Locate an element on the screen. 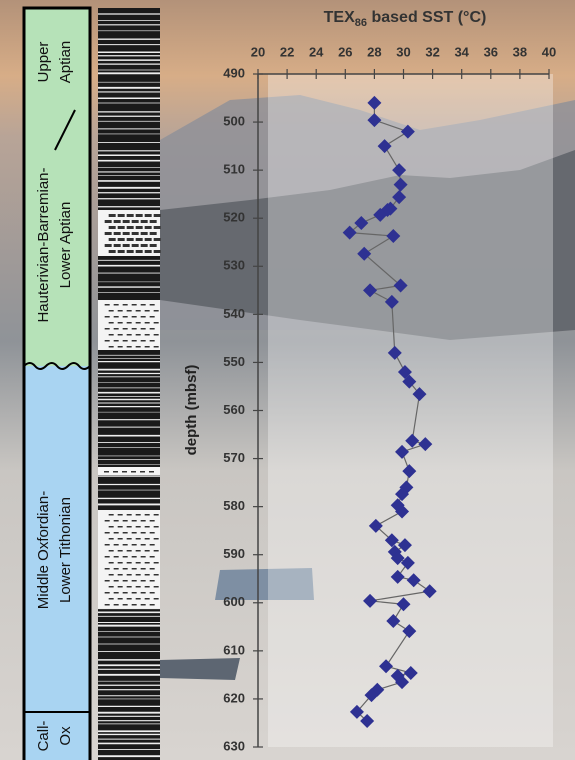  y-tick-label: 600 is located at coordinates (234, 601).